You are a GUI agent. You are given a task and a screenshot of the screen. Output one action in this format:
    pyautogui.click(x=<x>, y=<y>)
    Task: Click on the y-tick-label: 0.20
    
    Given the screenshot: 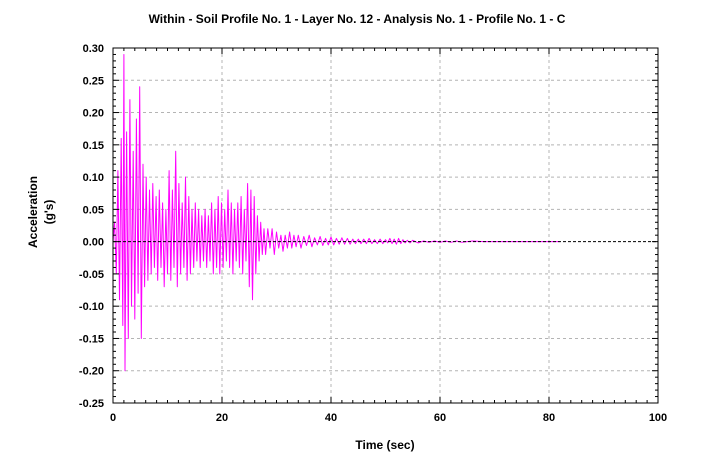 What is the action you would take?
    pyautogui.click(x=93, y=114)
    